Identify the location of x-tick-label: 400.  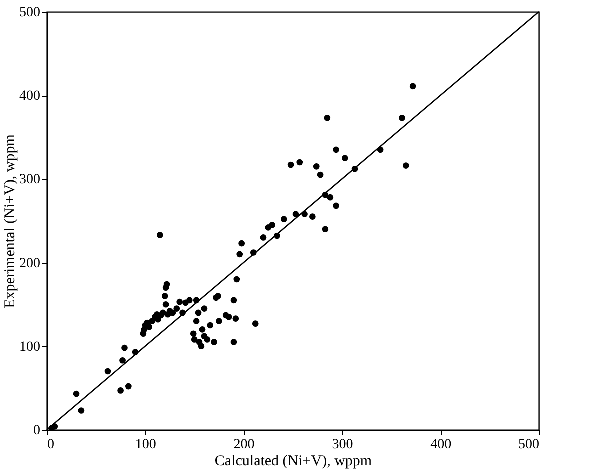
(441, 445).